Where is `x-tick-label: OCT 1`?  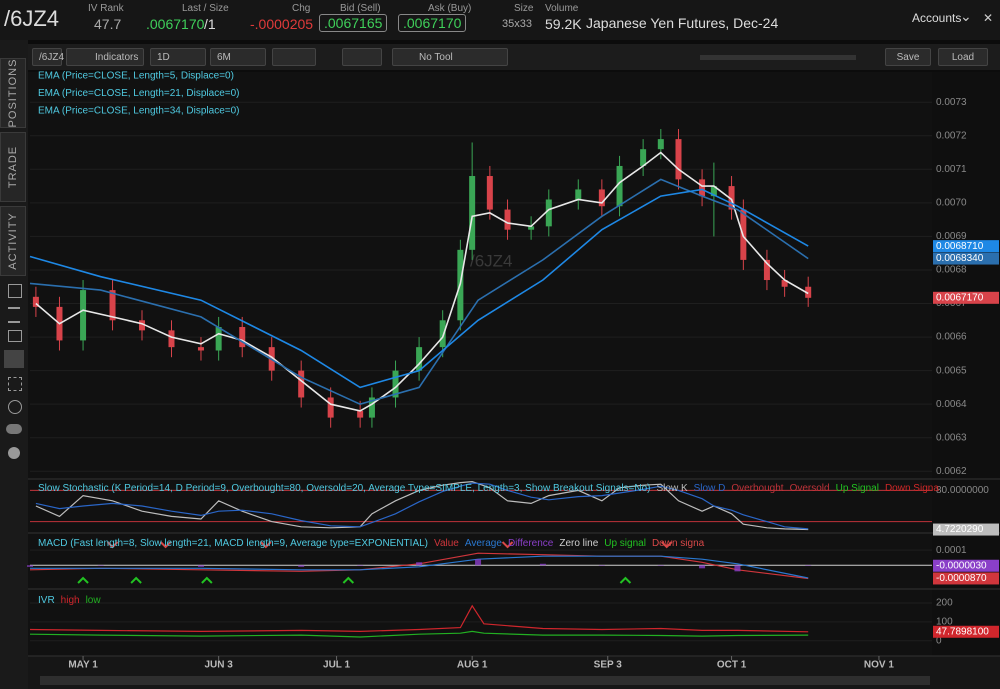 x-tick-label: OCT 1 is located at coordinates (732, 665).